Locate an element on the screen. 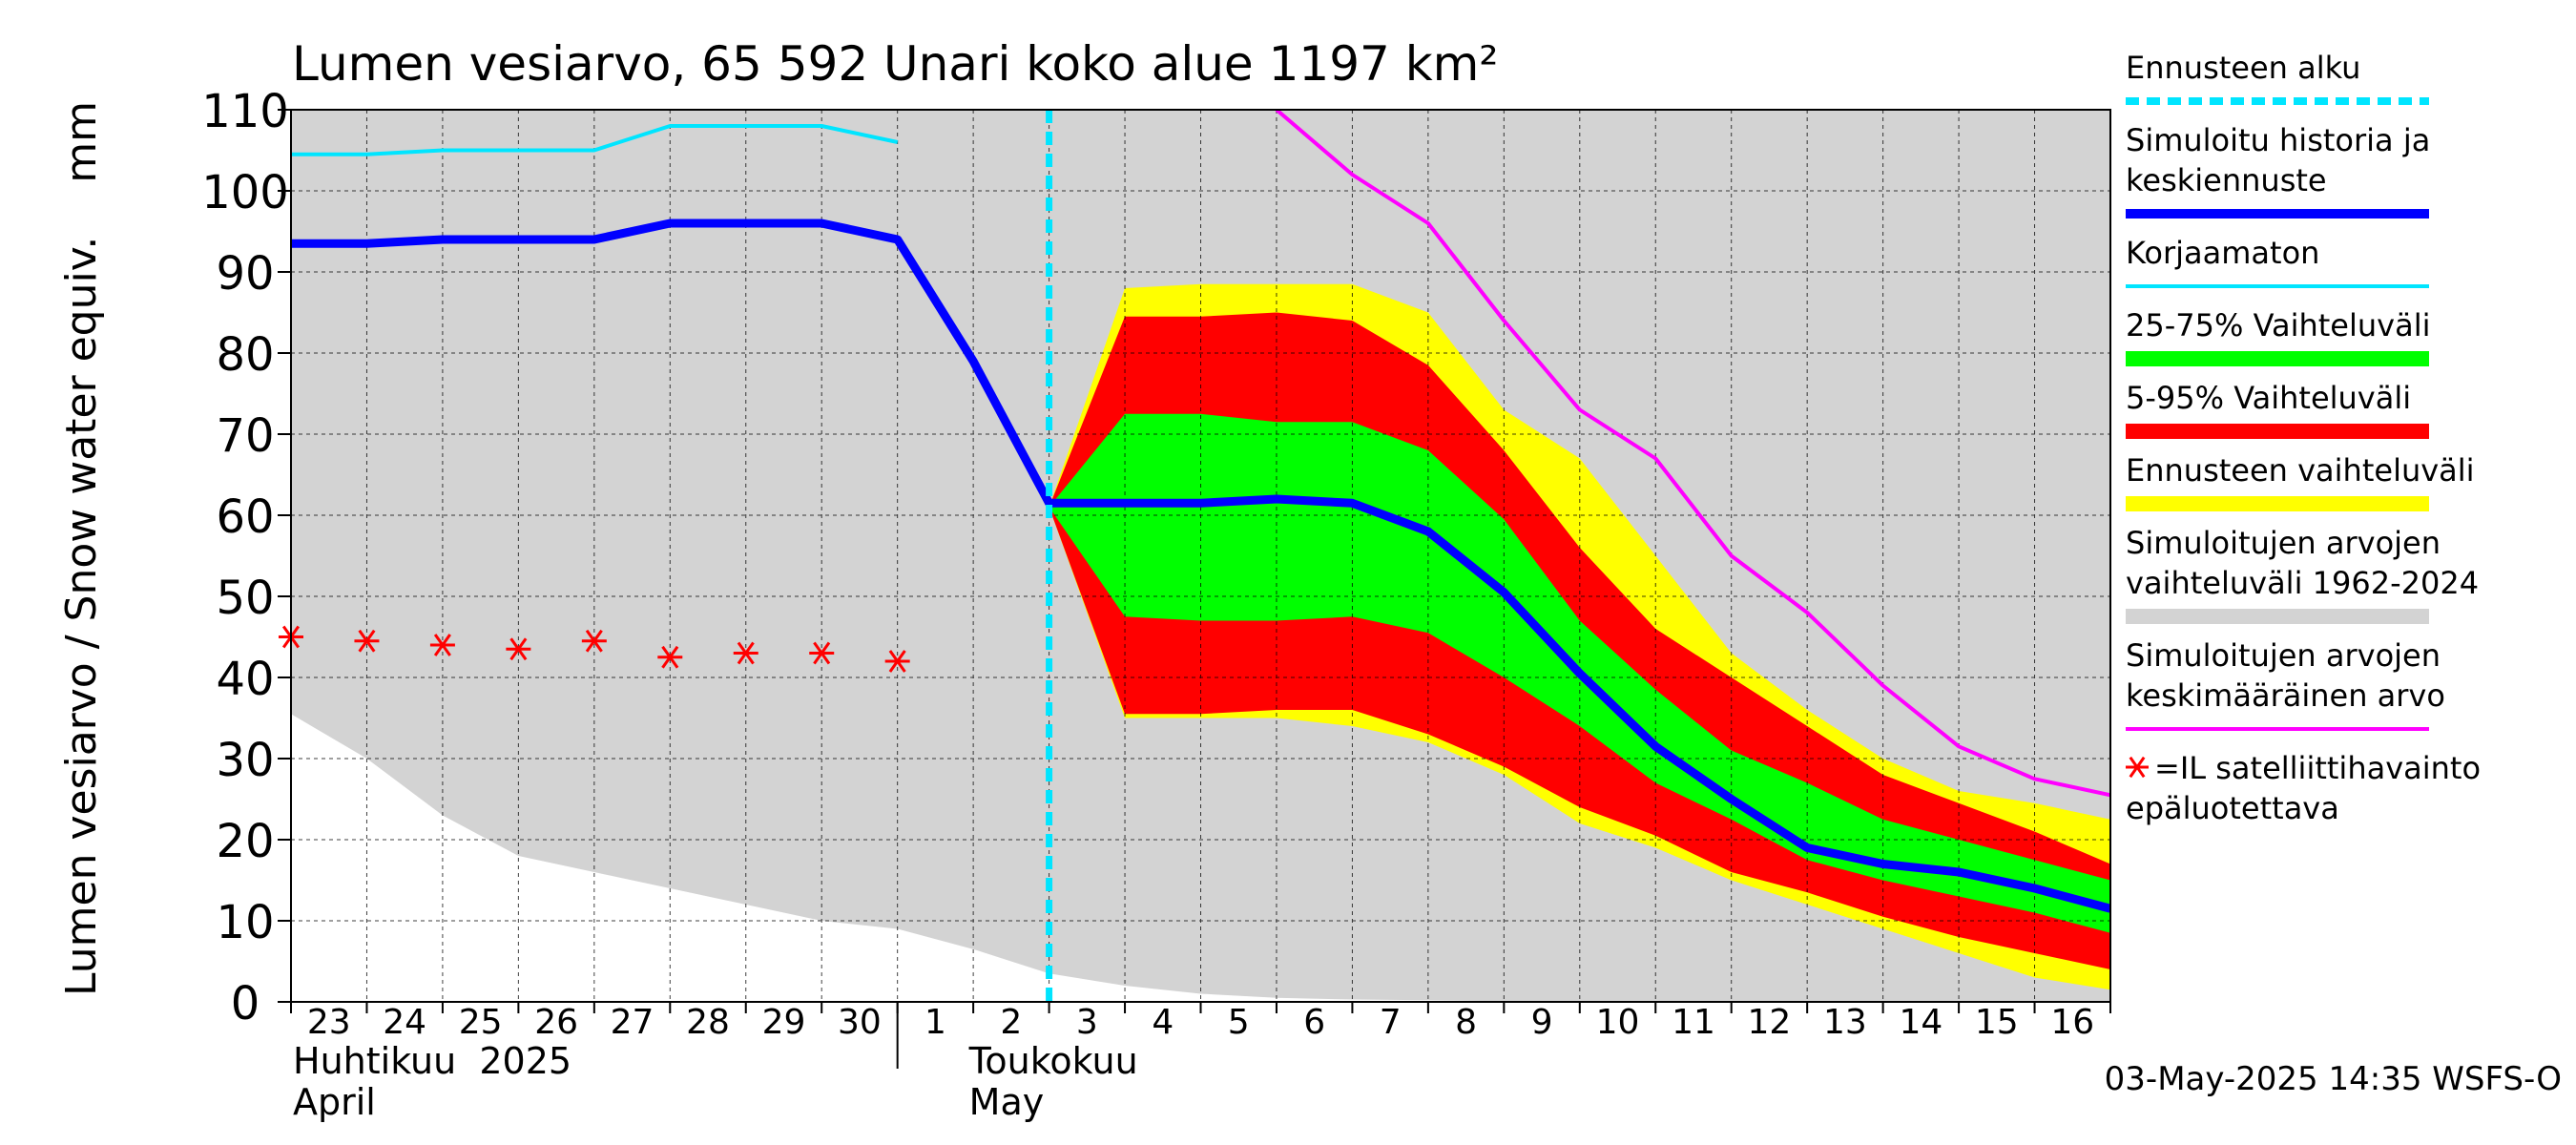  y-tick-label: 60 is located at coordinates (245, 517).